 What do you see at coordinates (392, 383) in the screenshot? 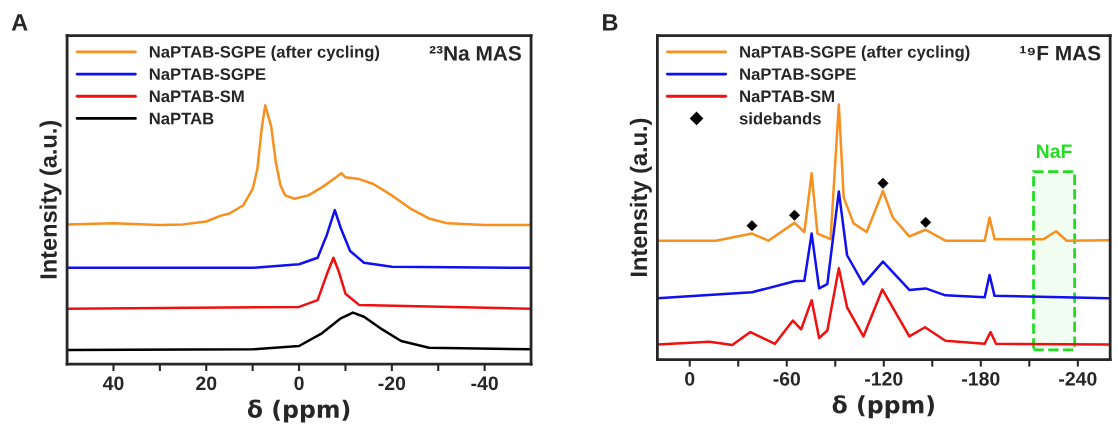
I see `x-tick-label: -20` at bounding box center [392, 383].